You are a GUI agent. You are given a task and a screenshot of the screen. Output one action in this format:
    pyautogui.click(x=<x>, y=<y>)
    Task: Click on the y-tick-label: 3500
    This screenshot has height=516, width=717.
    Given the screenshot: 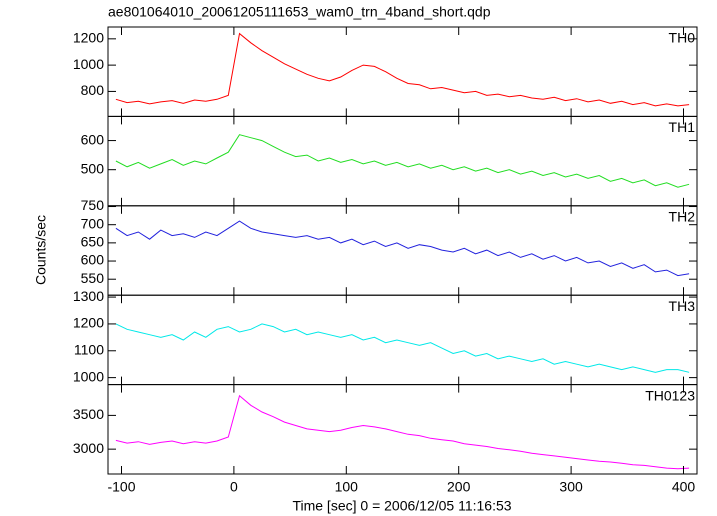 What is the action you would take?
    pyautogui.click(x=88, y=414)
    